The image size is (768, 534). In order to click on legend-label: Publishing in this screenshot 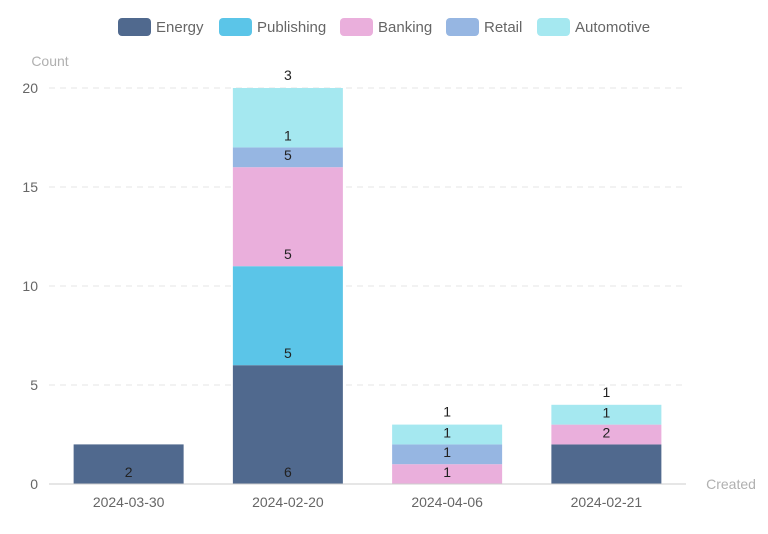, I will do `click(291, 27)`.